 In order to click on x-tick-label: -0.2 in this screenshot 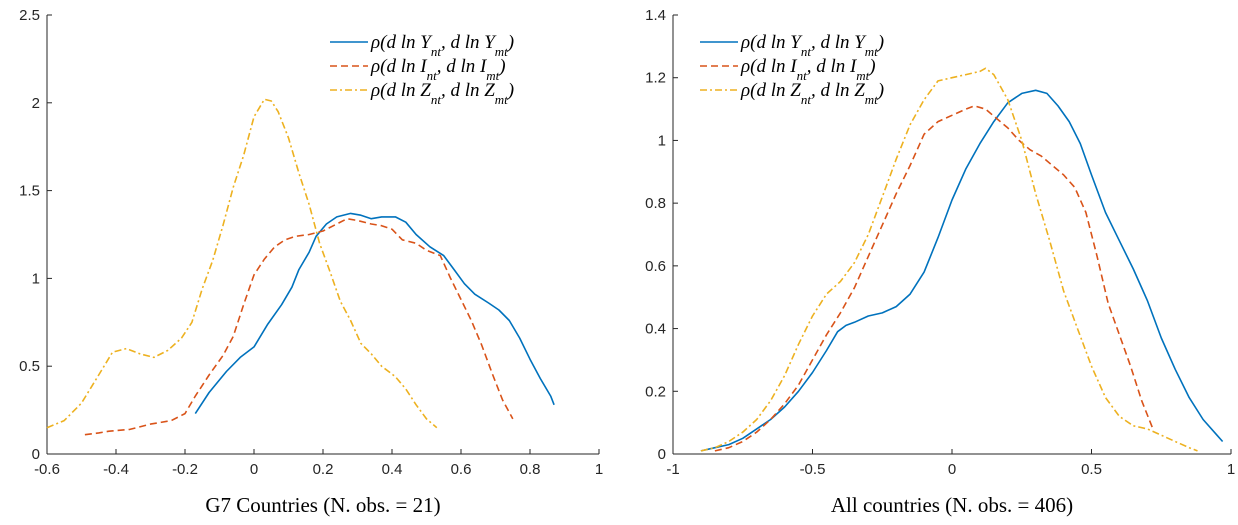, I will do `click(185, 469)`.